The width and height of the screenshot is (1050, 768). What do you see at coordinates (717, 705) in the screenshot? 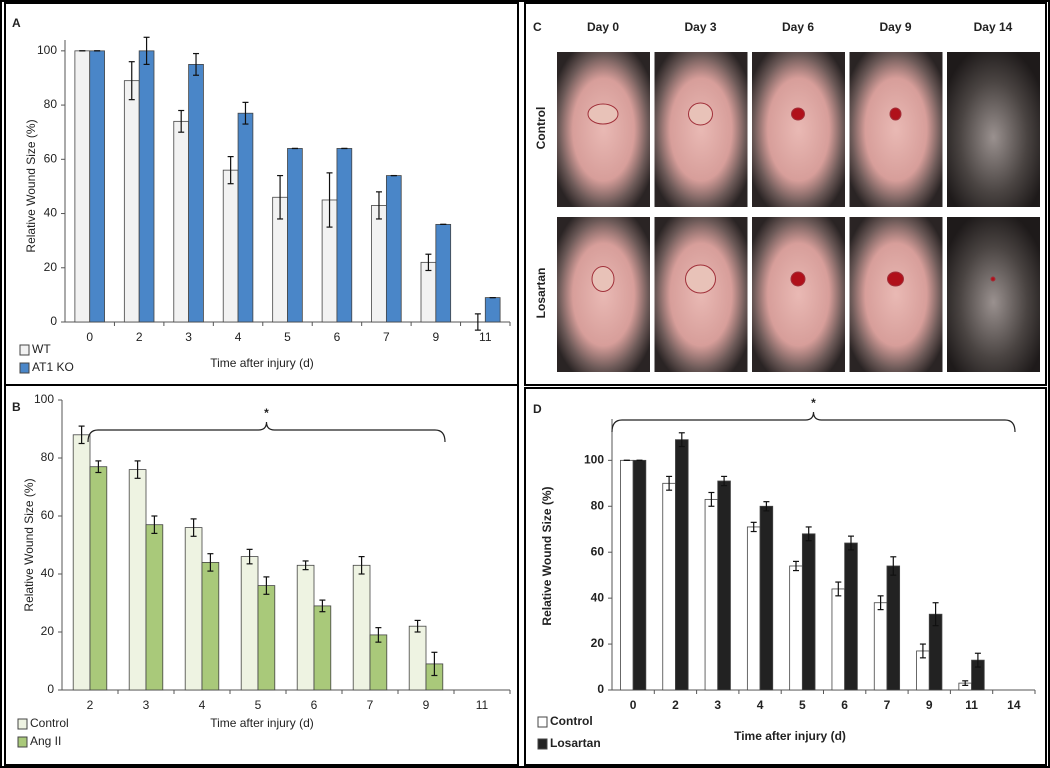
I see `x-tick-label: 3` at bounding box center [717, 705].